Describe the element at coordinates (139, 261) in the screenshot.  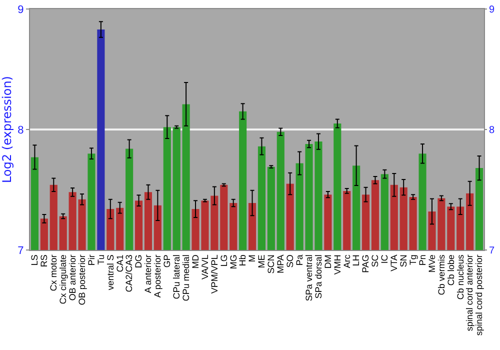
I see `x-tick-label: DG` at that location.